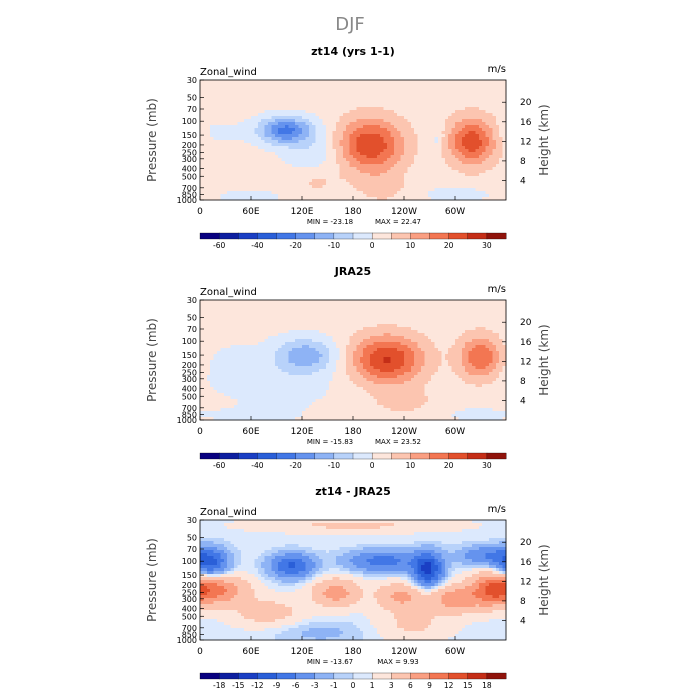 The image size is (700, 700). Describe the element at coordinates (398, 222) in the screenshot. I see `max-label: MAX = 22.47` at that location.